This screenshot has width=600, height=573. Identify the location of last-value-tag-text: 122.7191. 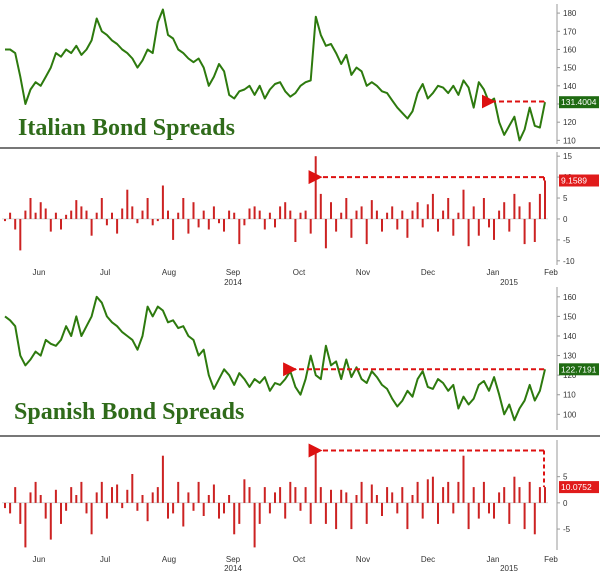
(579, 369).